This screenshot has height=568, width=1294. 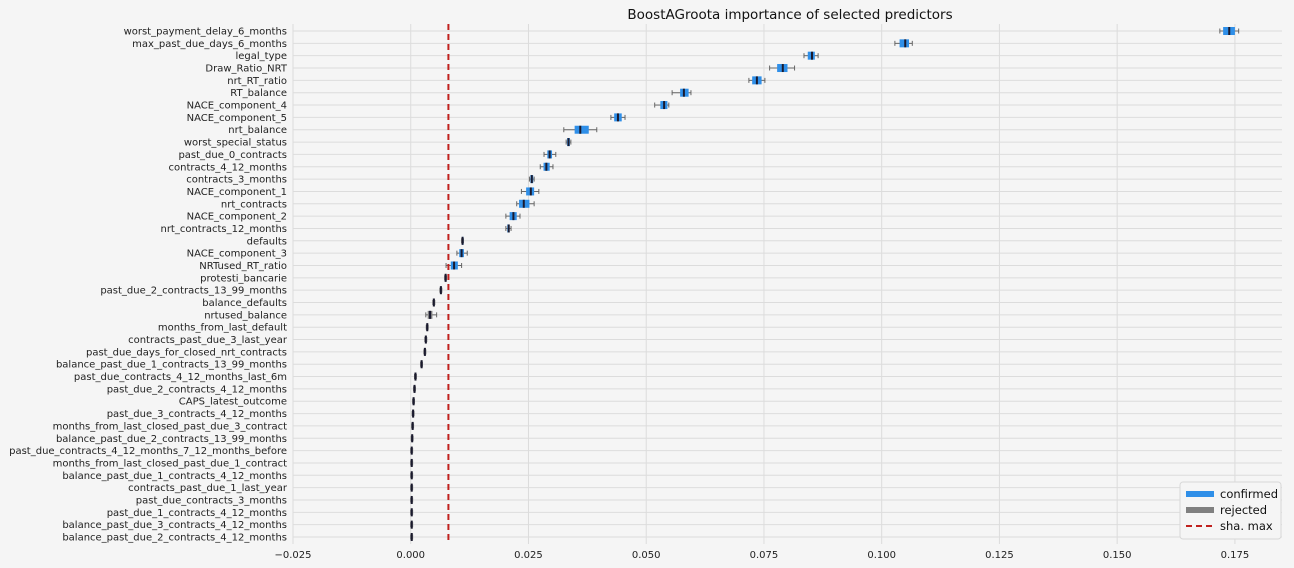 I want to click on y-tick-label: past_due_contracts_3_months, so click(x=211, y=500).